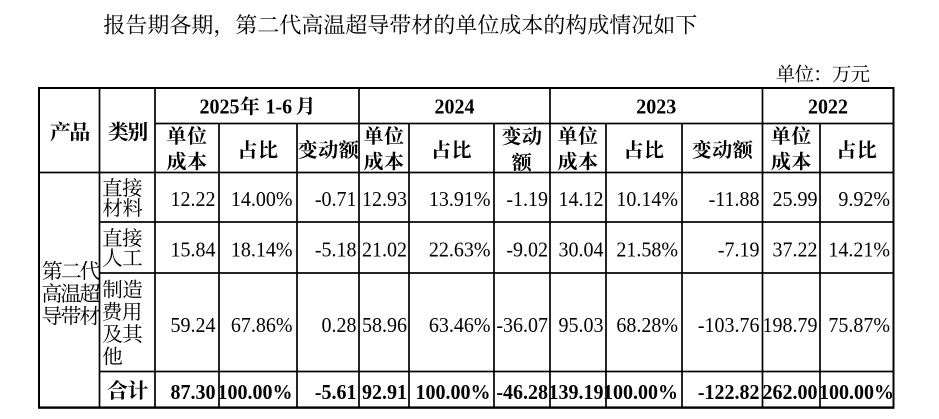  What do you see at coordinates (734, 200) in the screenshot?
I see `svg-text: -11.88` at bounding box center [734, 200].